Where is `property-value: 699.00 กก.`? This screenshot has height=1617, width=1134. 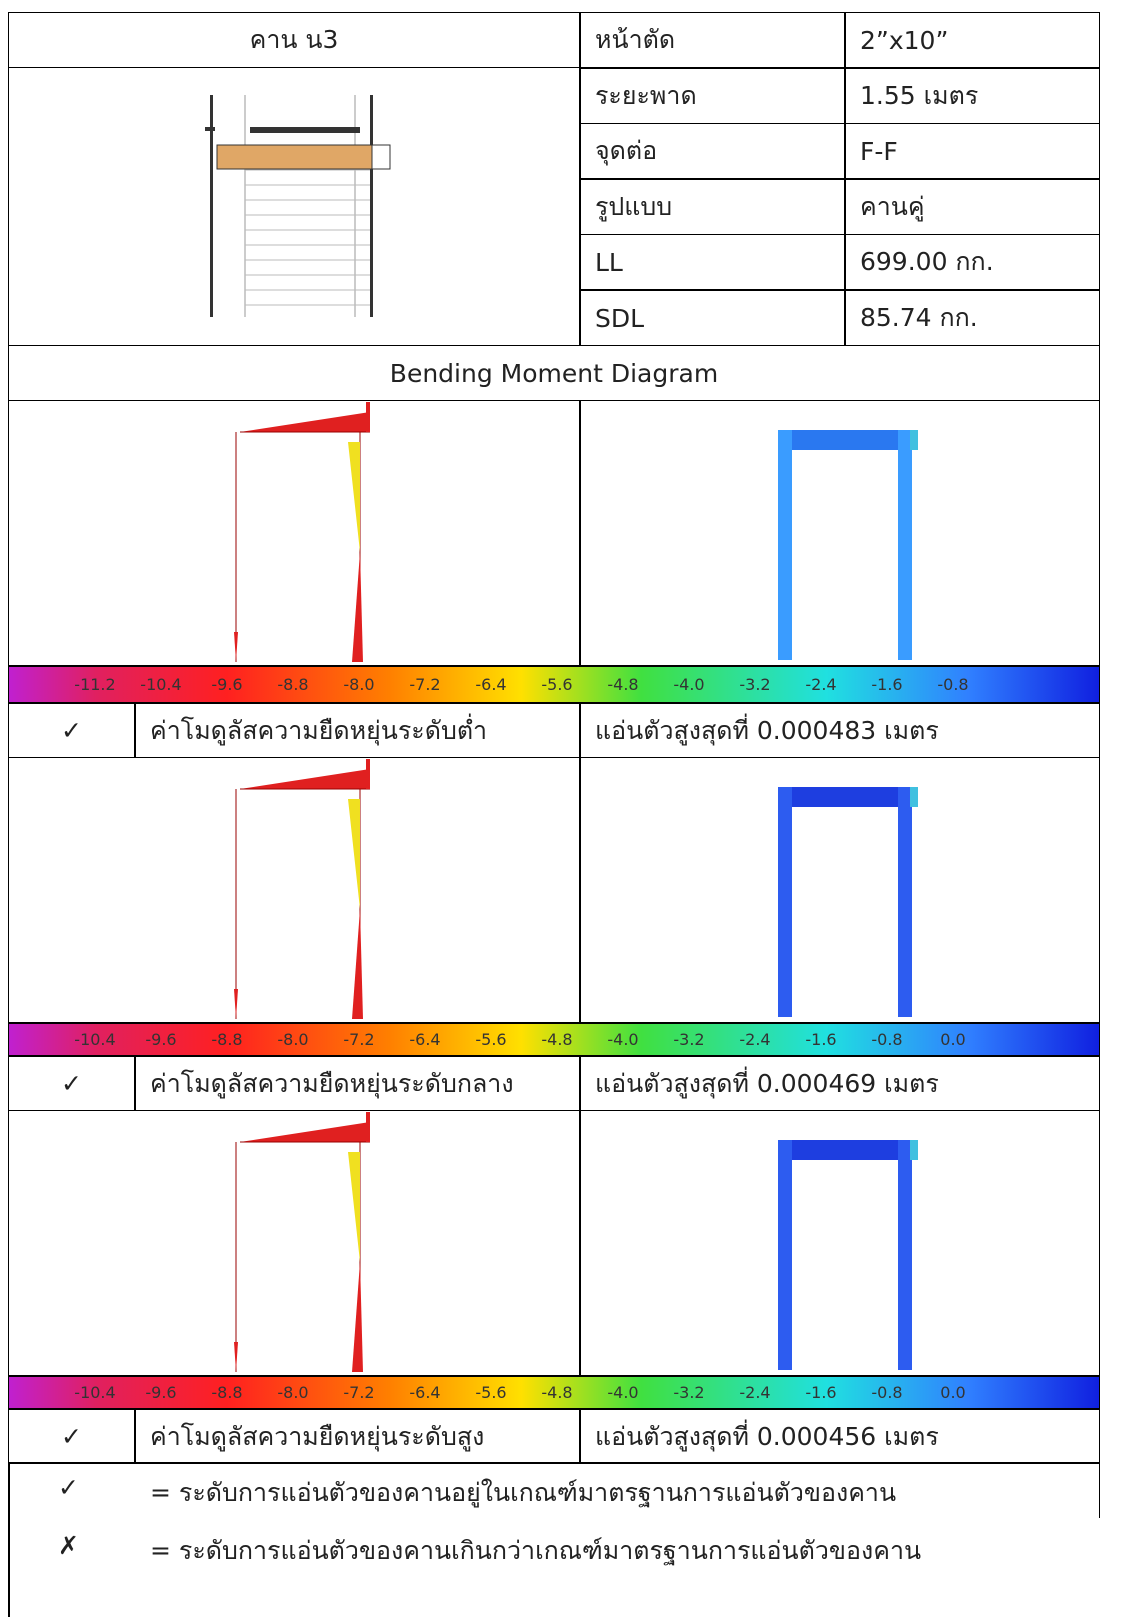 property-value: 699.00 กก. is located at coordinates (972, 262).